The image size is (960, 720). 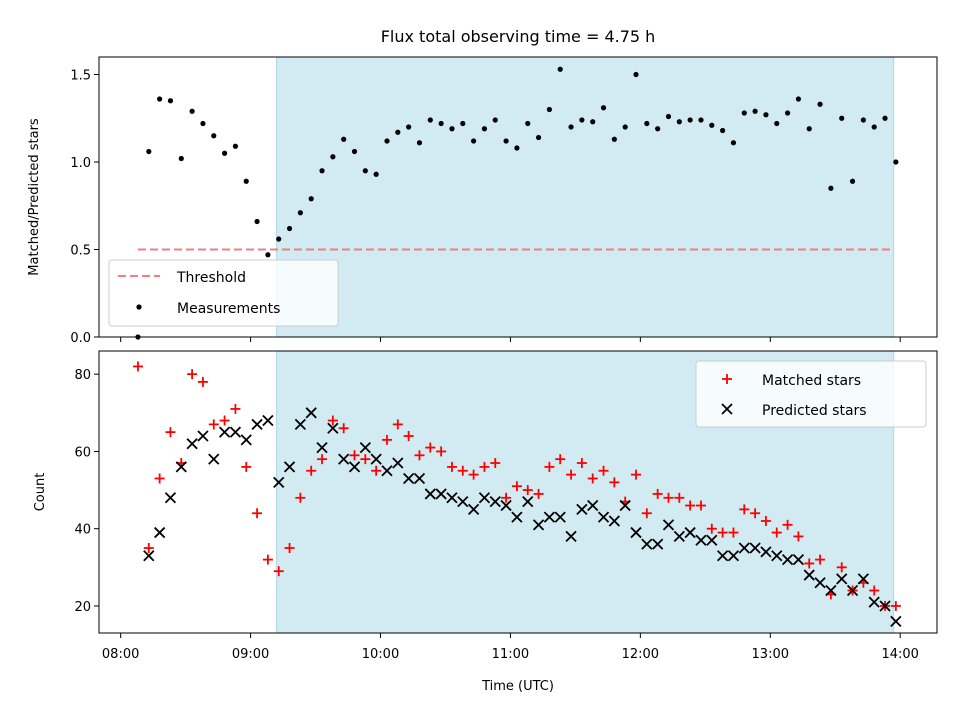 I want to click on legend-predicted-label: Predicted stars, so click(x=814, y=411).